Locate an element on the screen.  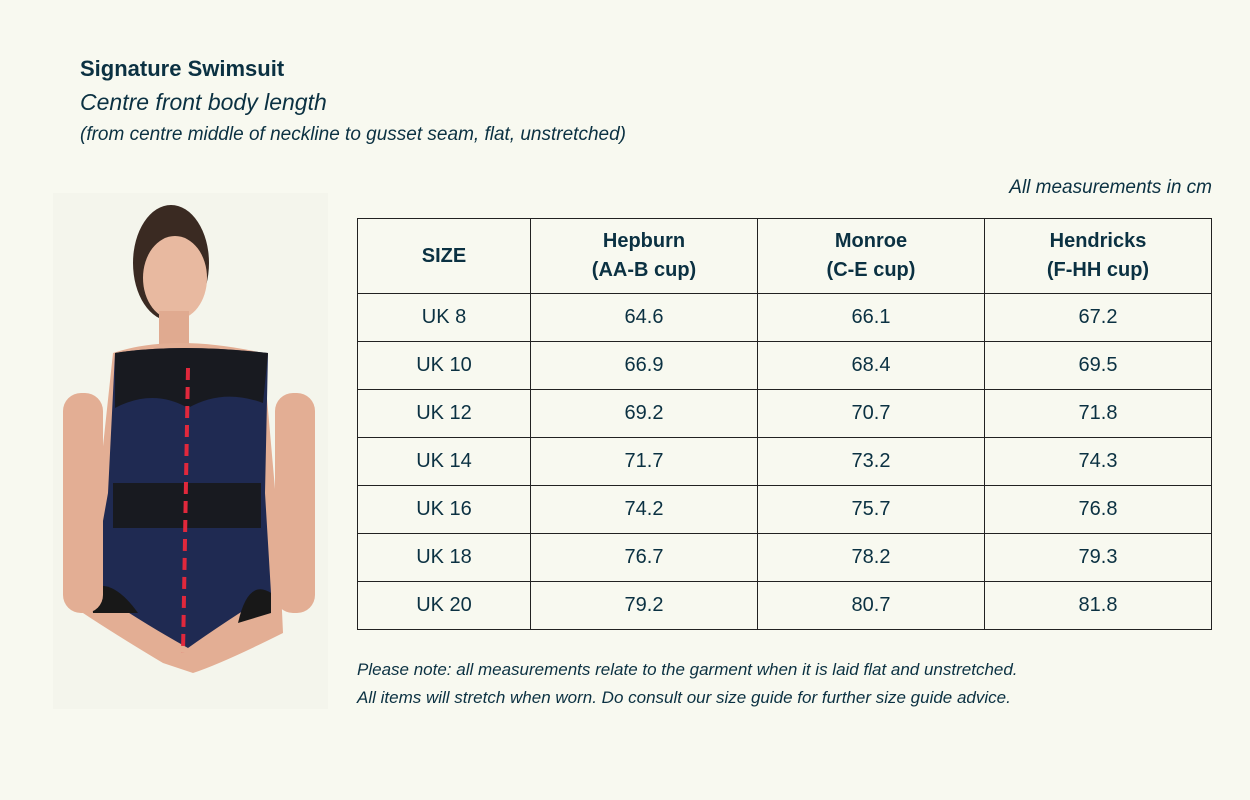
table-cell: 76.8 is located at coordinates (1098, 509).